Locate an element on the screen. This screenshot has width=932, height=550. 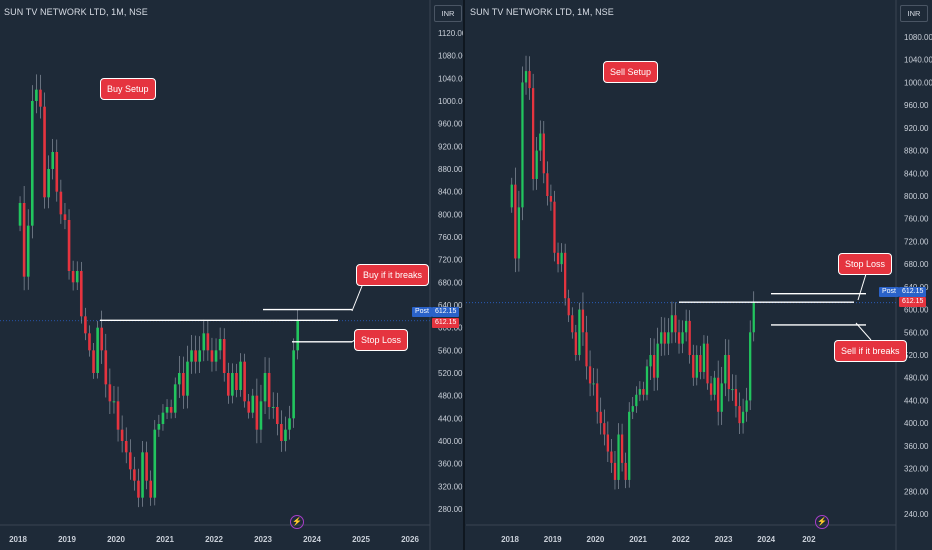
callout-pointer is located at coordinates (863, 331).